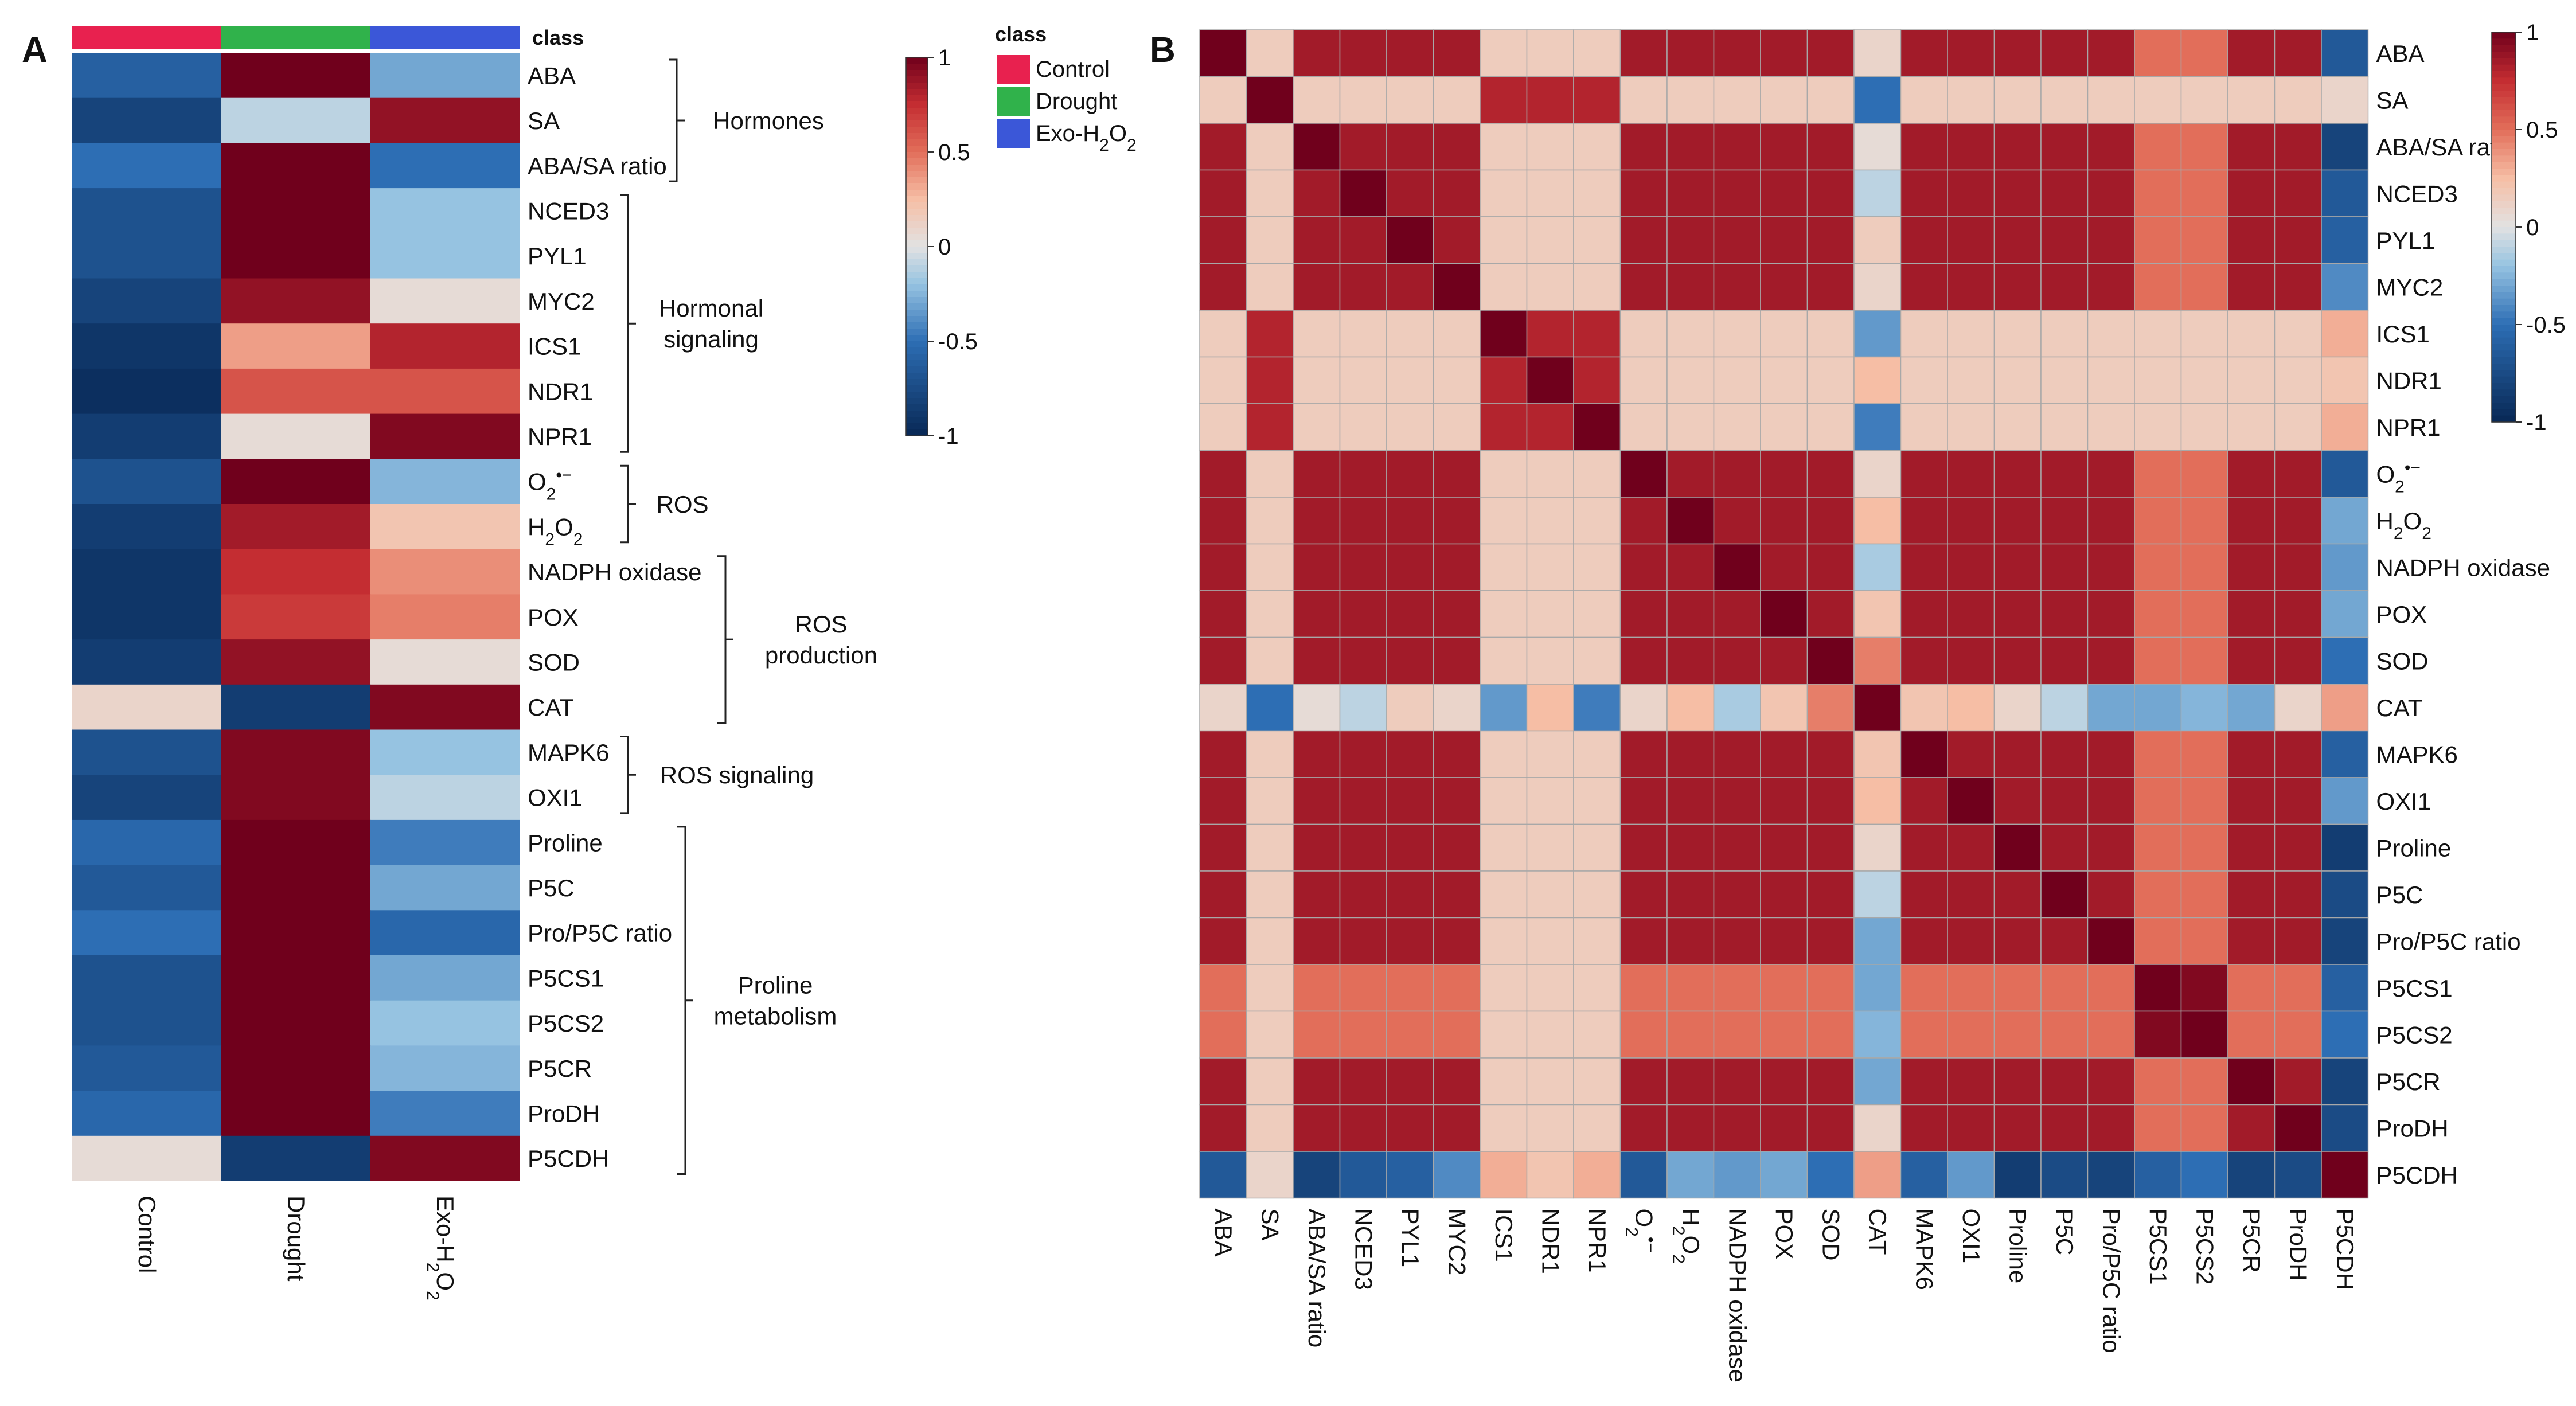 Image resolution: width=2576 pixels, height=1406 pixels. I want to click on cell-b-h2o2-p5cs2, so click(2204, 521).